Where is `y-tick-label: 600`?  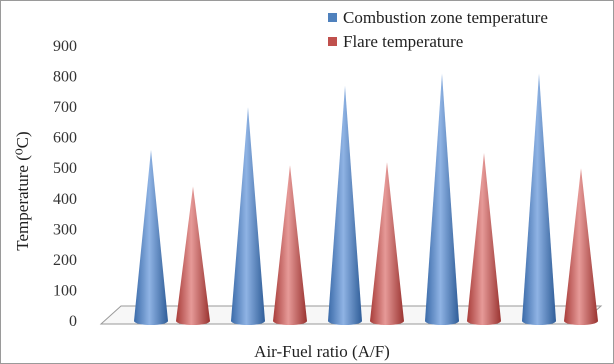
y-tick-label: 600 is located at coordinates (65, 138).